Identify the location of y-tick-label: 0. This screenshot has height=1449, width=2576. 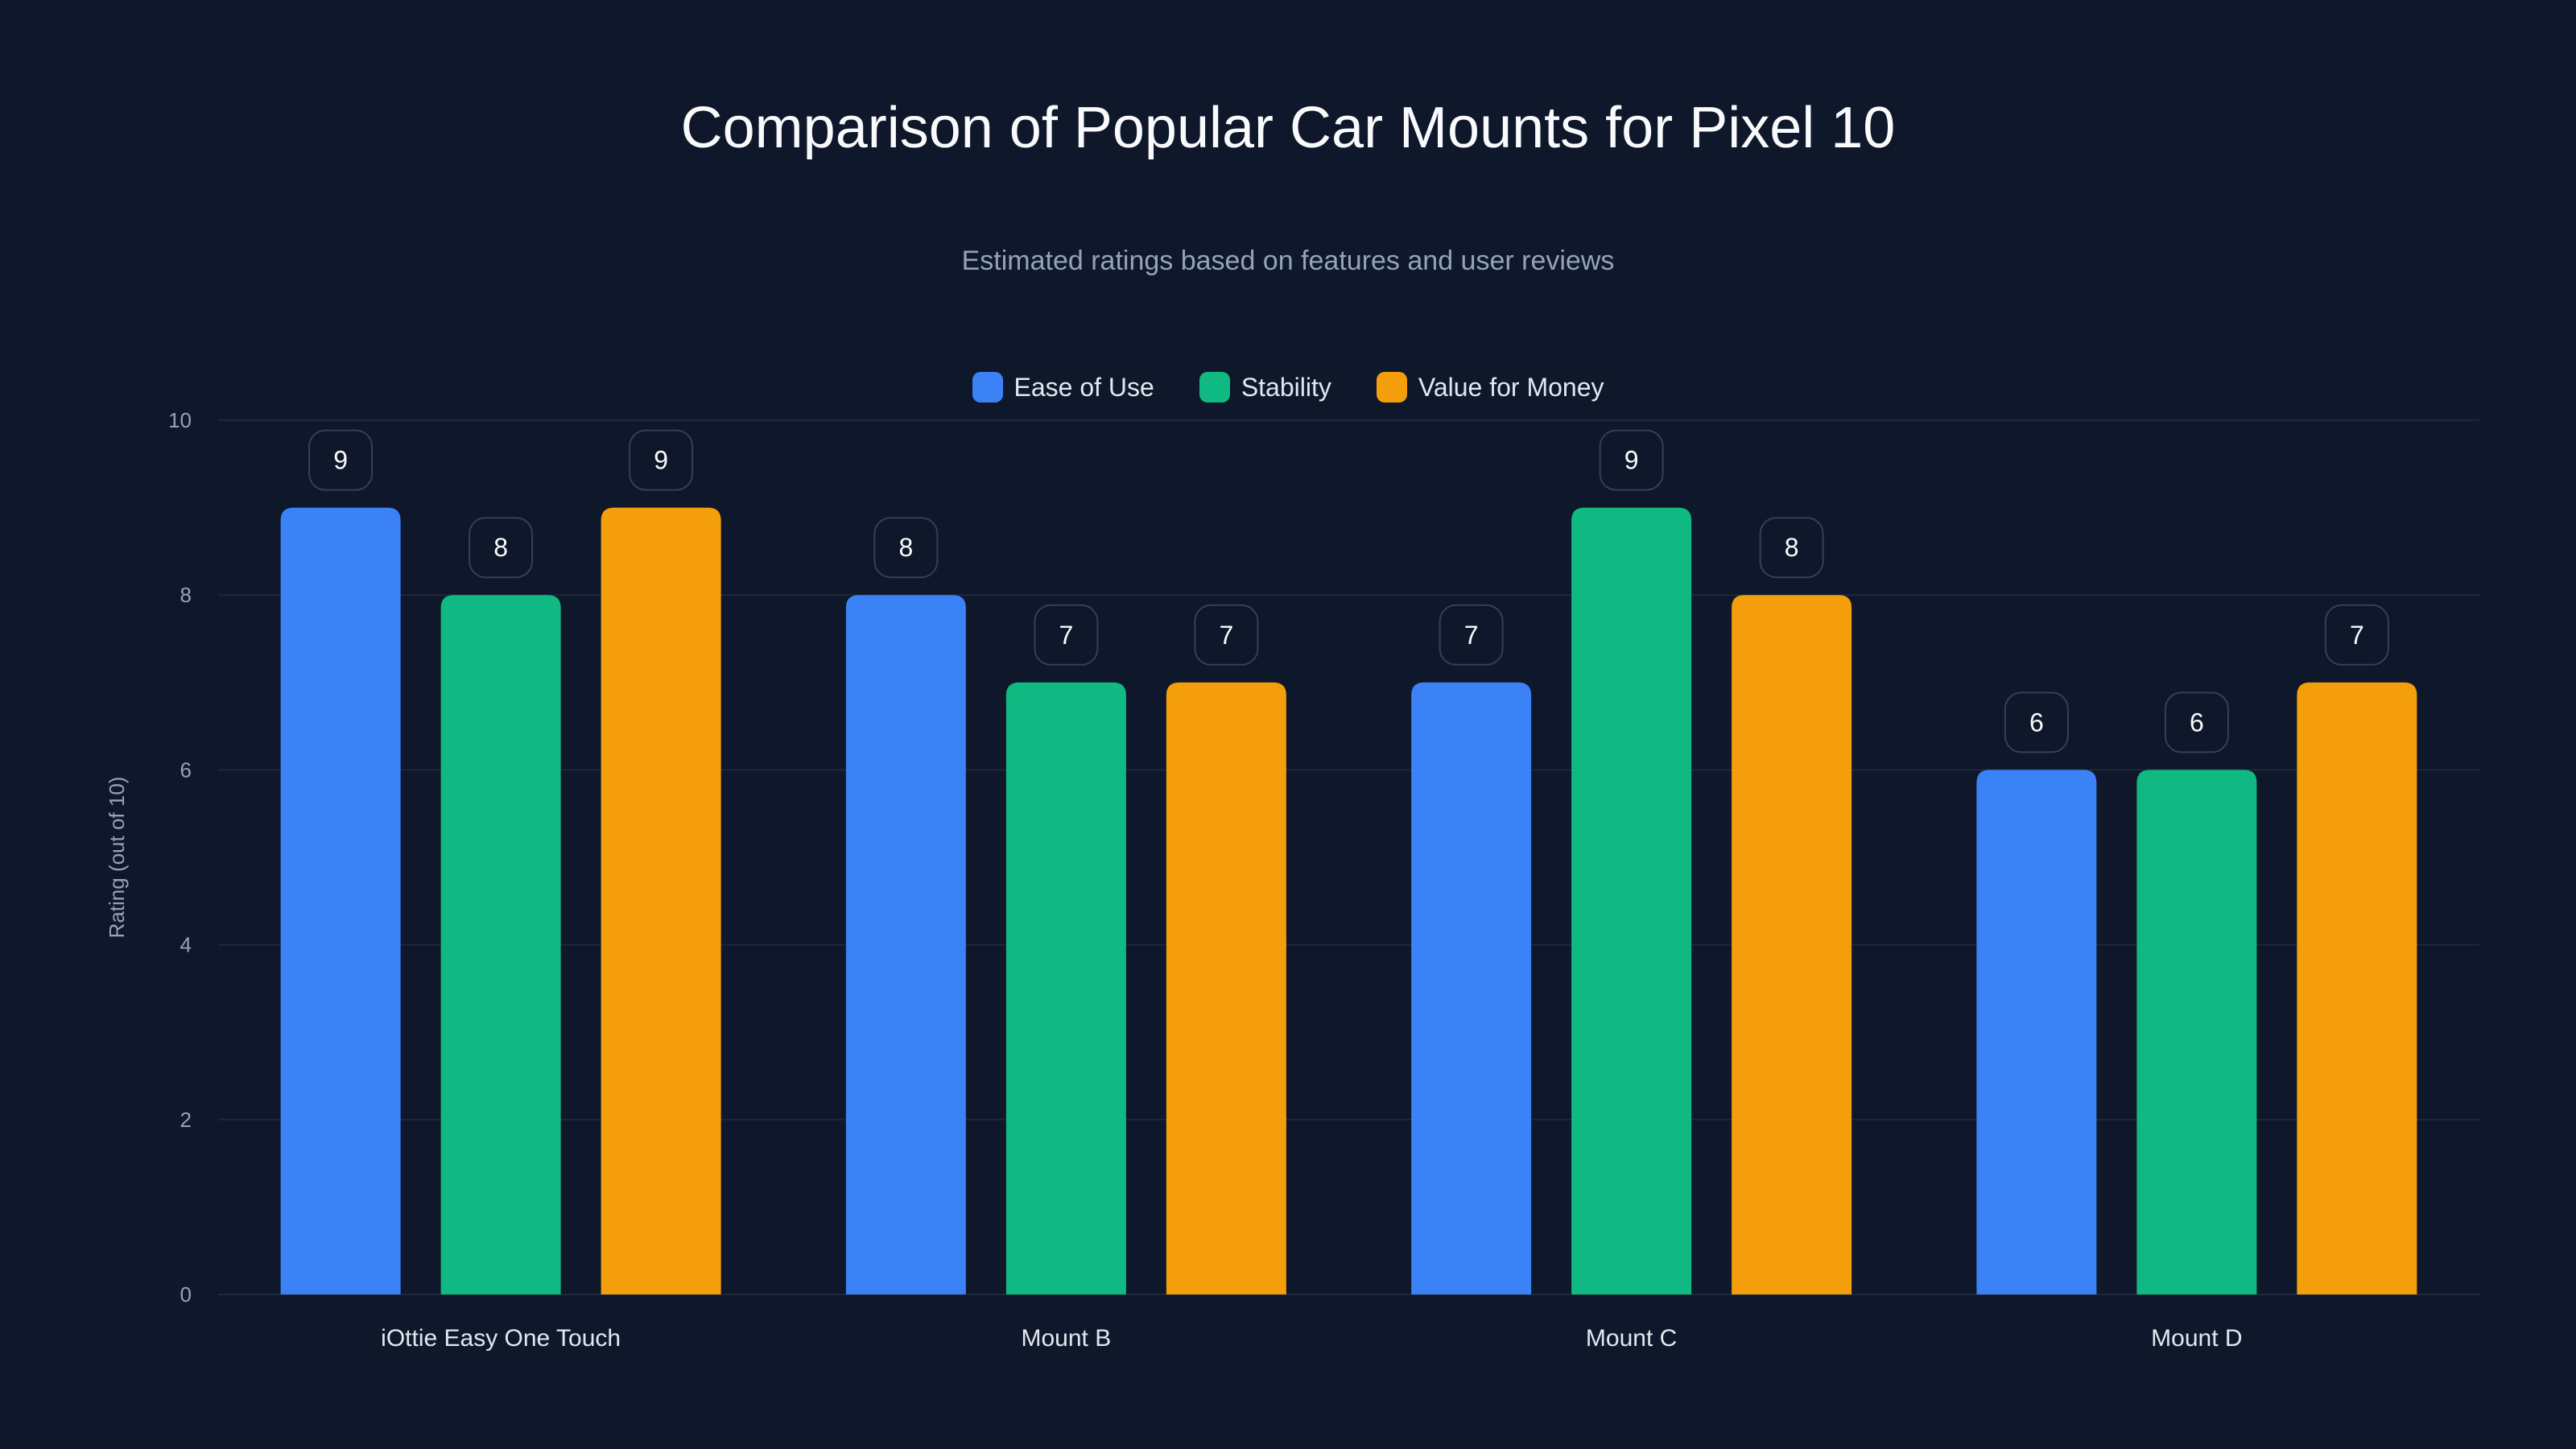
(186, 1294).